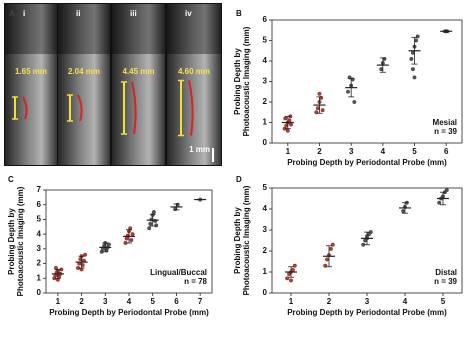 The width and height of the screenshot is (474, 349). What do you see at coordinates (188, 13) in the screenshot?
I see `subpanel-label: iv` at bounding box center [188, 13].